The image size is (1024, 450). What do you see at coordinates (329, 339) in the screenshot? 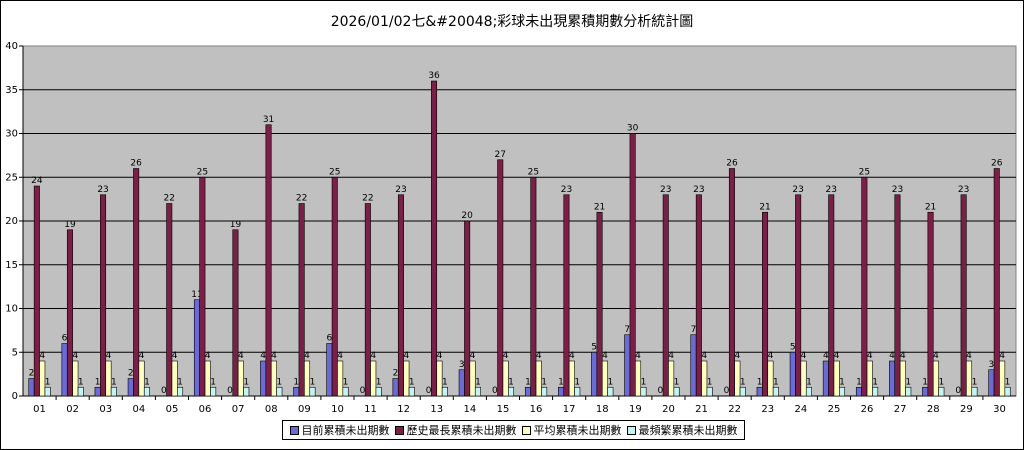
I see `data-label: 6` at bounding box center [329, 339].